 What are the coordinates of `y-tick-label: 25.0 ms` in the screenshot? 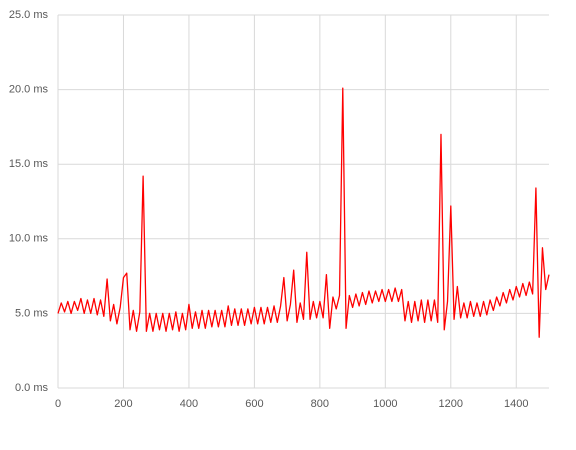 It's located at (29, 15).